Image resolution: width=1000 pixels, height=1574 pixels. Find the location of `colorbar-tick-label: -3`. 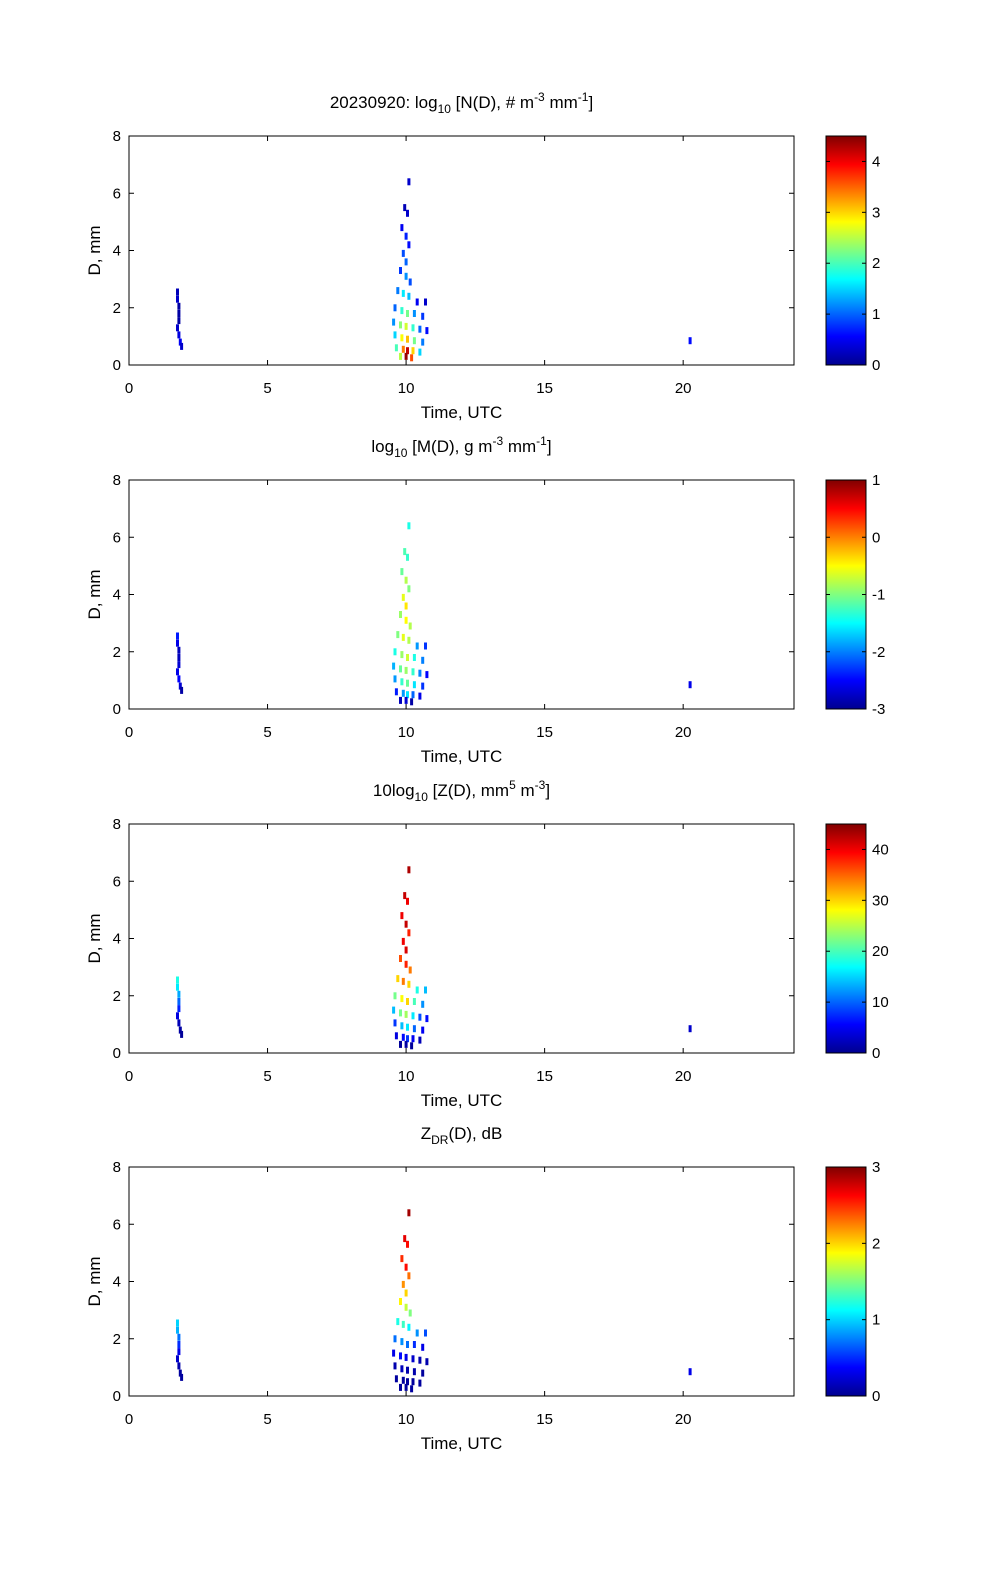

colorbar-tick-label: -3 is located at coordinates (878, 709).